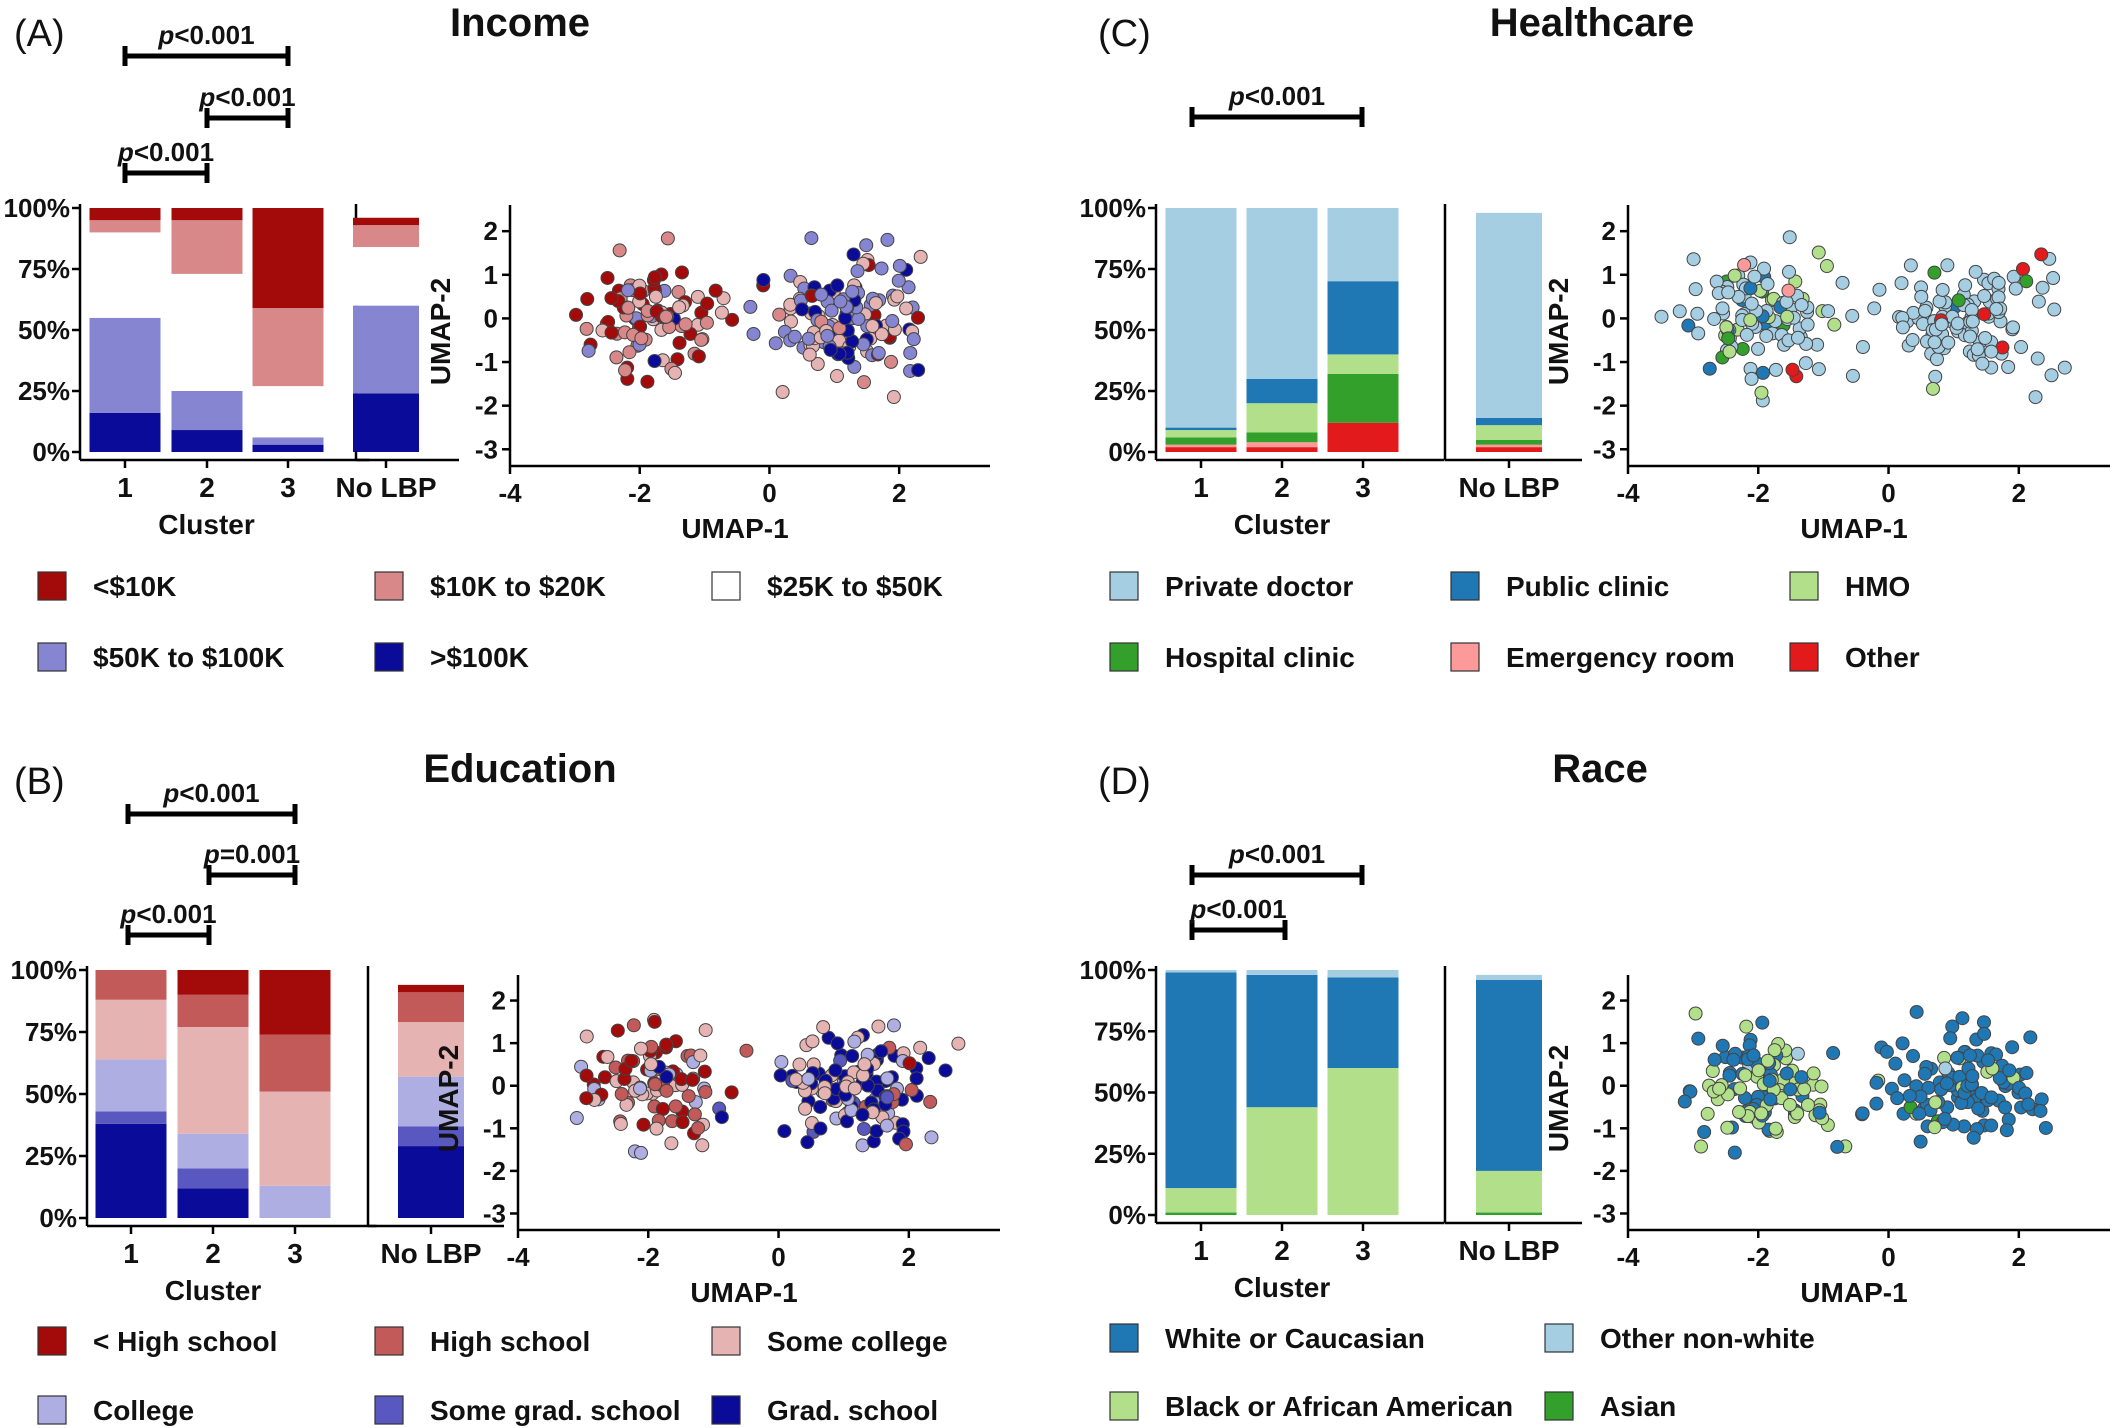  Describe the element at coordinates (491, 318) in the screenshot. I see `umap-y-tick-label: 0` at that location.